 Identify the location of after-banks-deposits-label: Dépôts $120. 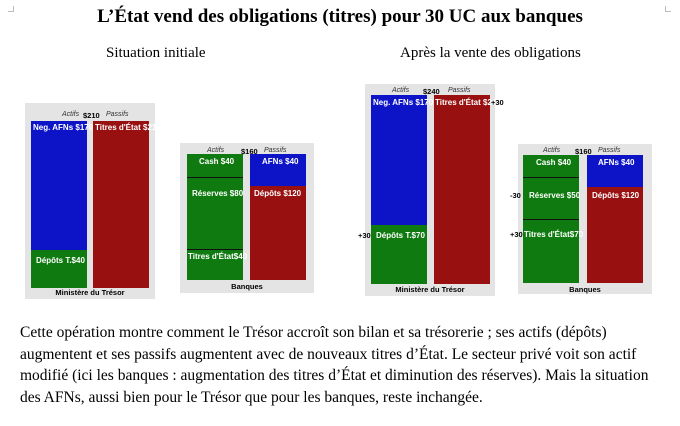
(616, 195).